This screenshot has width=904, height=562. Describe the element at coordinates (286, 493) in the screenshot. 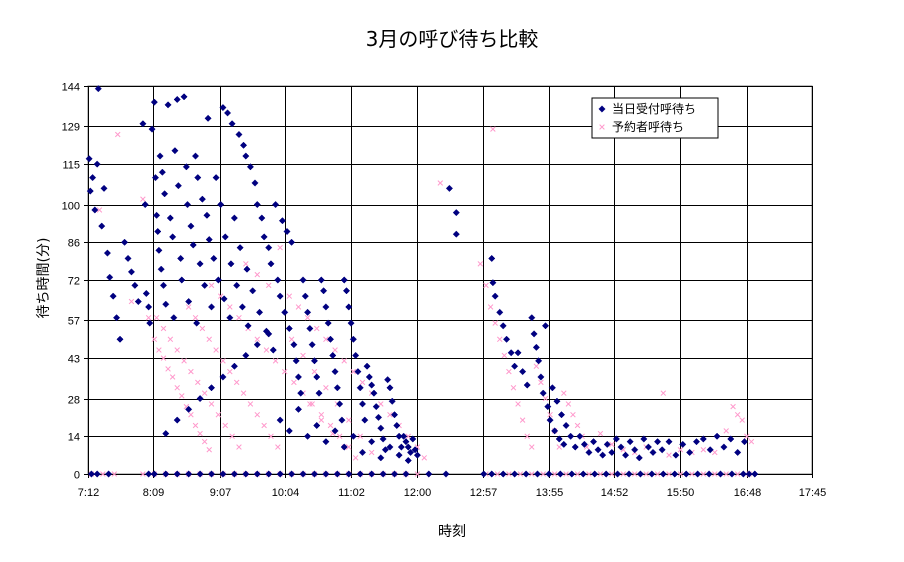

I see `x-tick-label: 10:04` at that location.